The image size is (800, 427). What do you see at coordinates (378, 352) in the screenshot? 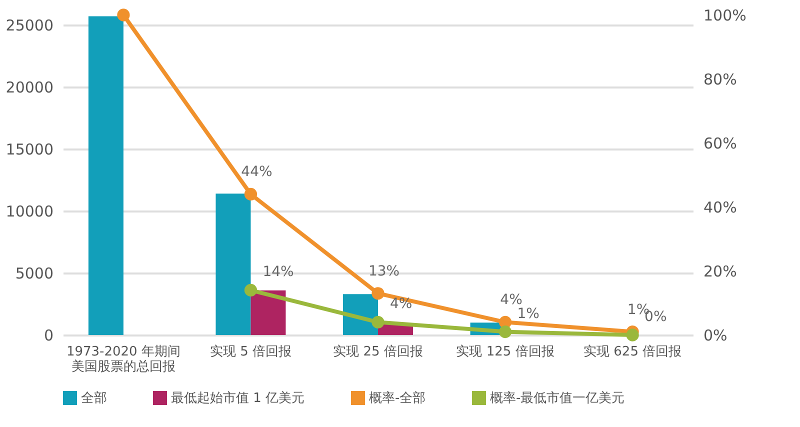
I see `x-tick-label: 实现 25 倍回报` at bounding box center [378, 352].